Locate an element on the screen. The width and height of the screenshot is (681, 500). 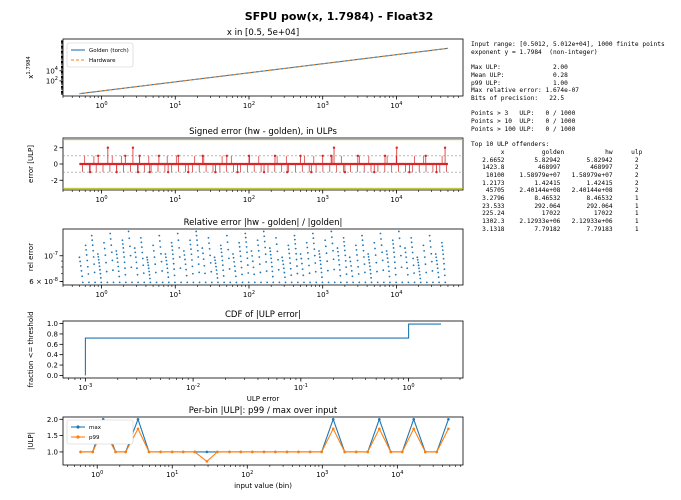
p5-xtick-label: 10³ is located at coordinates (322, 474).